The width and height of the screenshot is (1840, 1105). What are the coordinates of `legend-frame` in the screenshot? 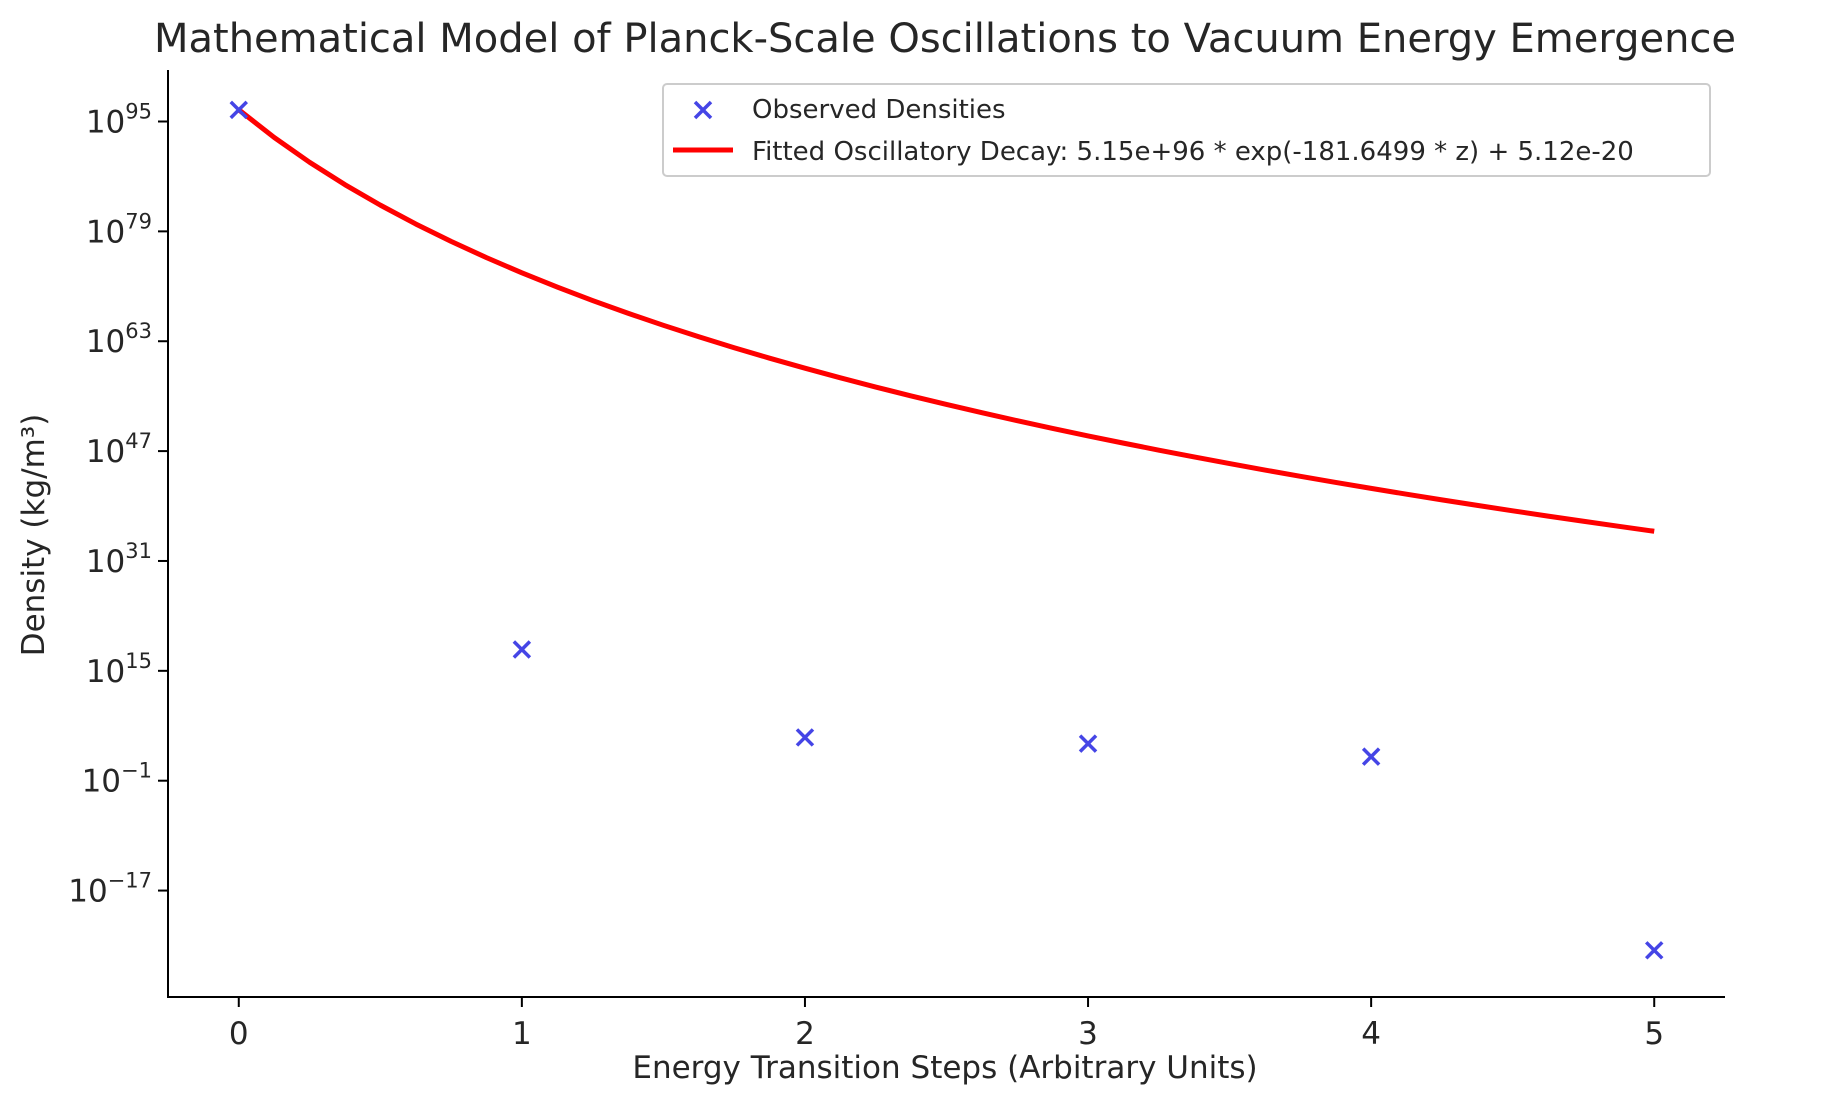 It's located at (1186, 130).